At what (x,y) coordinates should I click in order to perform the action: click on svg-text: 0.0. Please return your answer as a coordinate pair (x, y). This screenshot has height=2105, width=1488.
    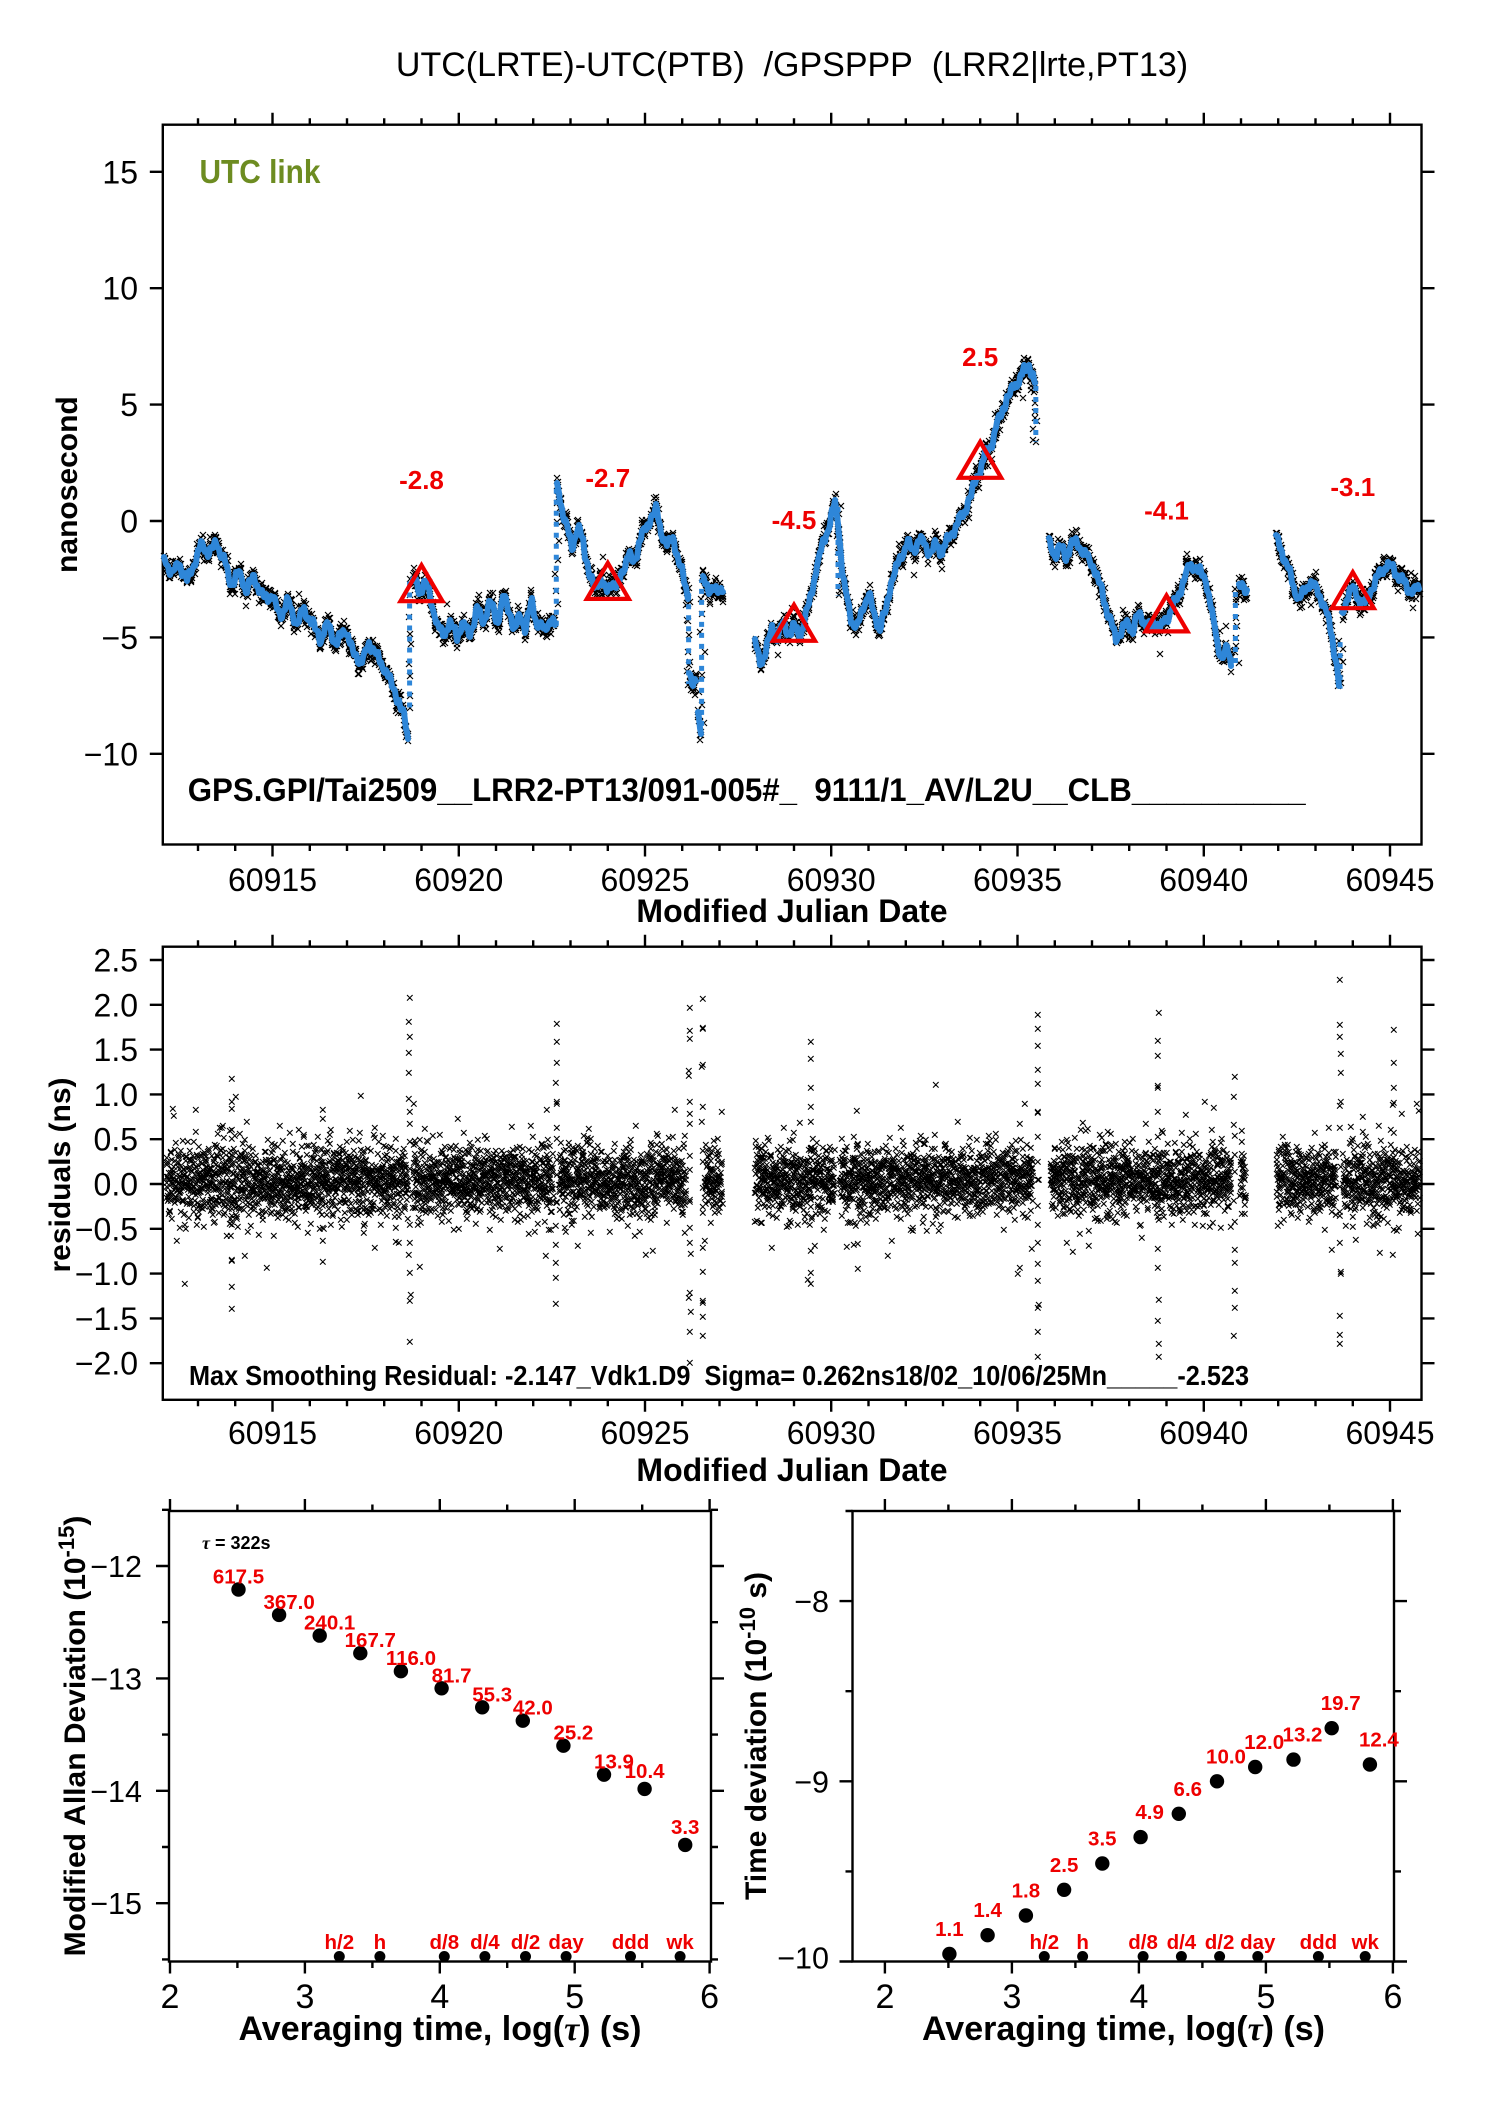
    Looking at the image, I should click on (116, 1185).